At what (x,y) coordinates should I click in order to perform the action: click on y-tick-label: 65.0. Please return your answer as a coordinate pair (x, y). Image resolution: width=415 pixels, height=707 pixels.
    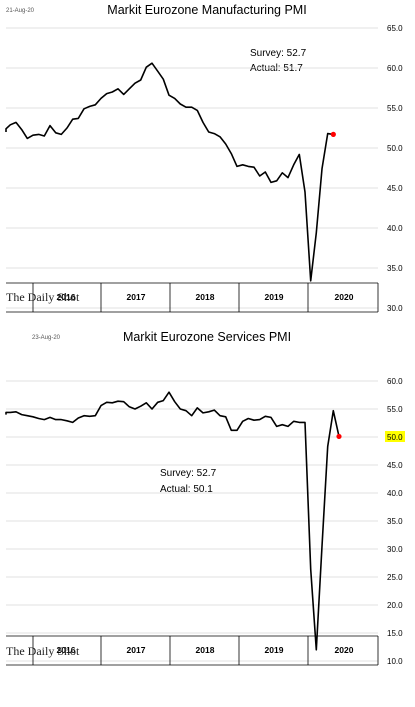
    Looking at the image, I should click on (395, 28).